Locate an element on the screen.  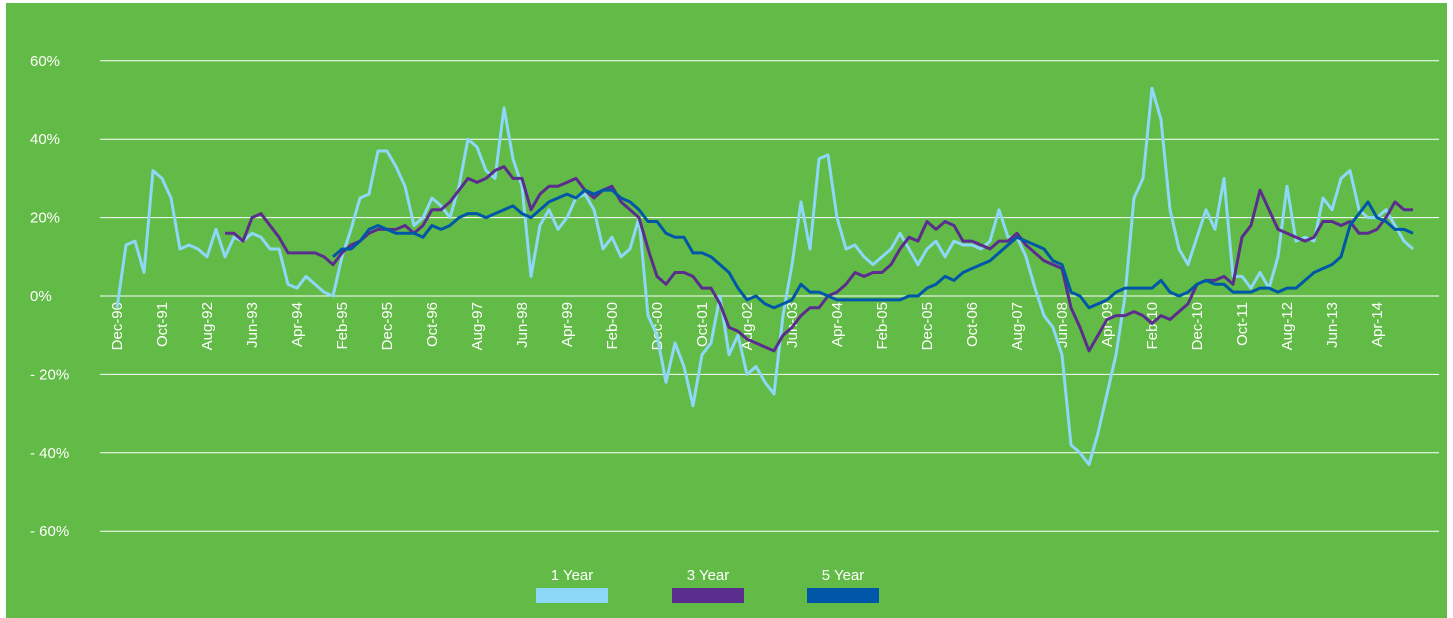
x-tick-label: Oct-06 is located at coordinates (972, 324).